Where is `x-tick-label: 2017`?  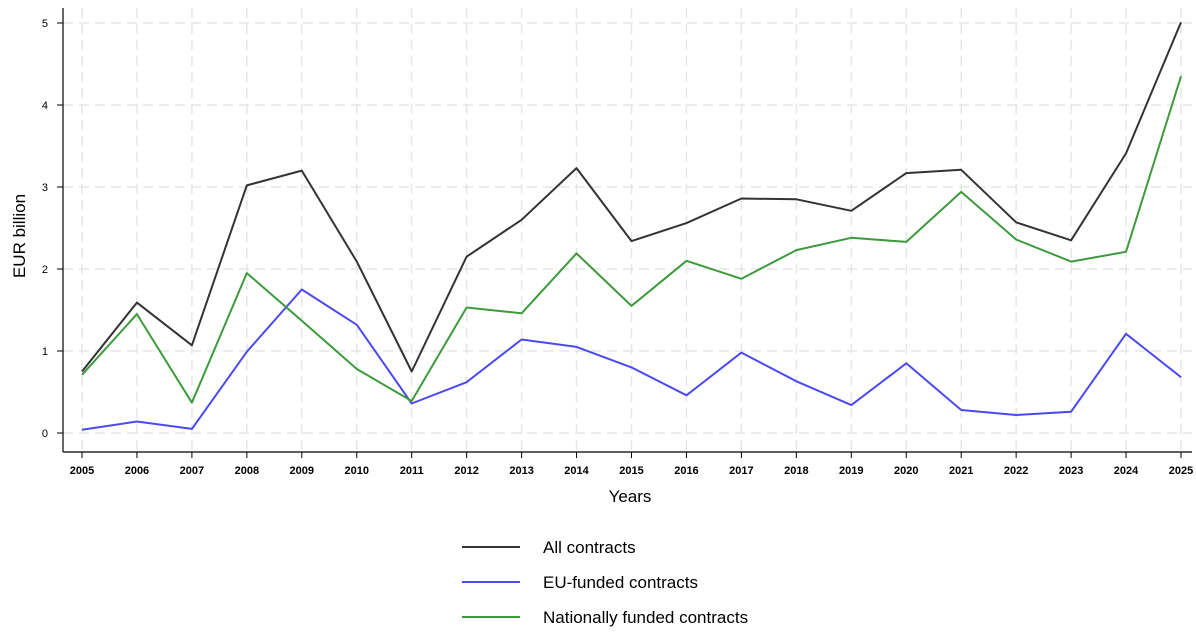
x-tick-label: 2017 is located at coordinates (741, 471).